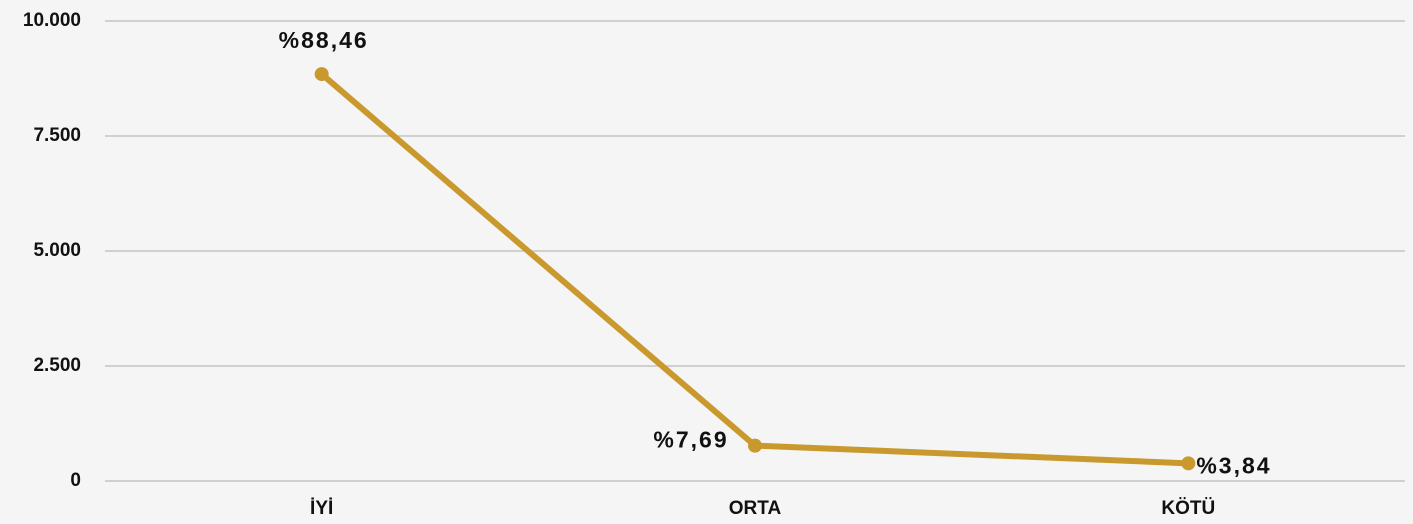 The height and width of the screenshot is (524, 1413). What do you see at coordinates (57, 135) in the screenshot?
I see `y-tick-label: 7.500` at bounding box center [57, 135].